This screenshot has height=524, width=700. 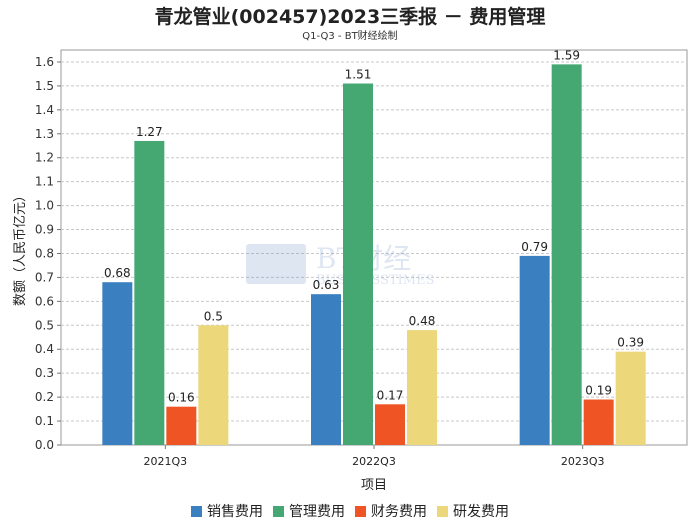 I want to click on data-label: 0.68, so click(x=117, y=273).